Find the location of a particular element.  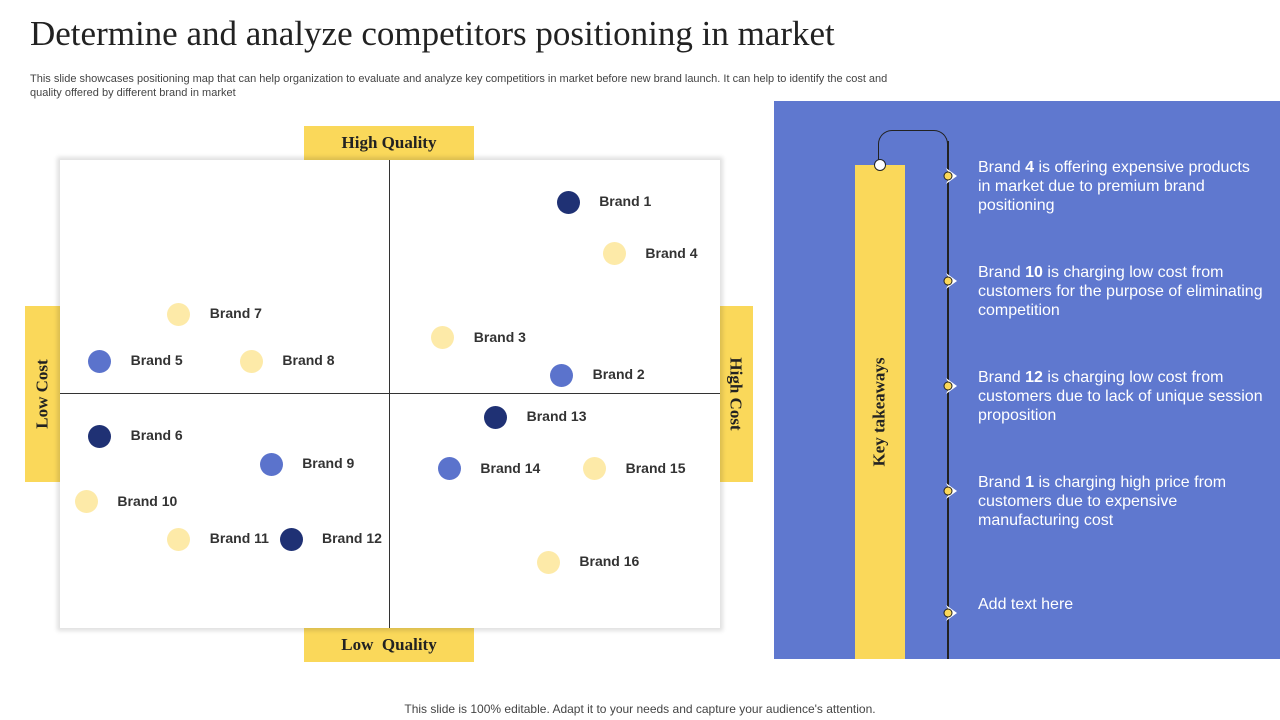

connector-arc is located at coordinates (913, 150).